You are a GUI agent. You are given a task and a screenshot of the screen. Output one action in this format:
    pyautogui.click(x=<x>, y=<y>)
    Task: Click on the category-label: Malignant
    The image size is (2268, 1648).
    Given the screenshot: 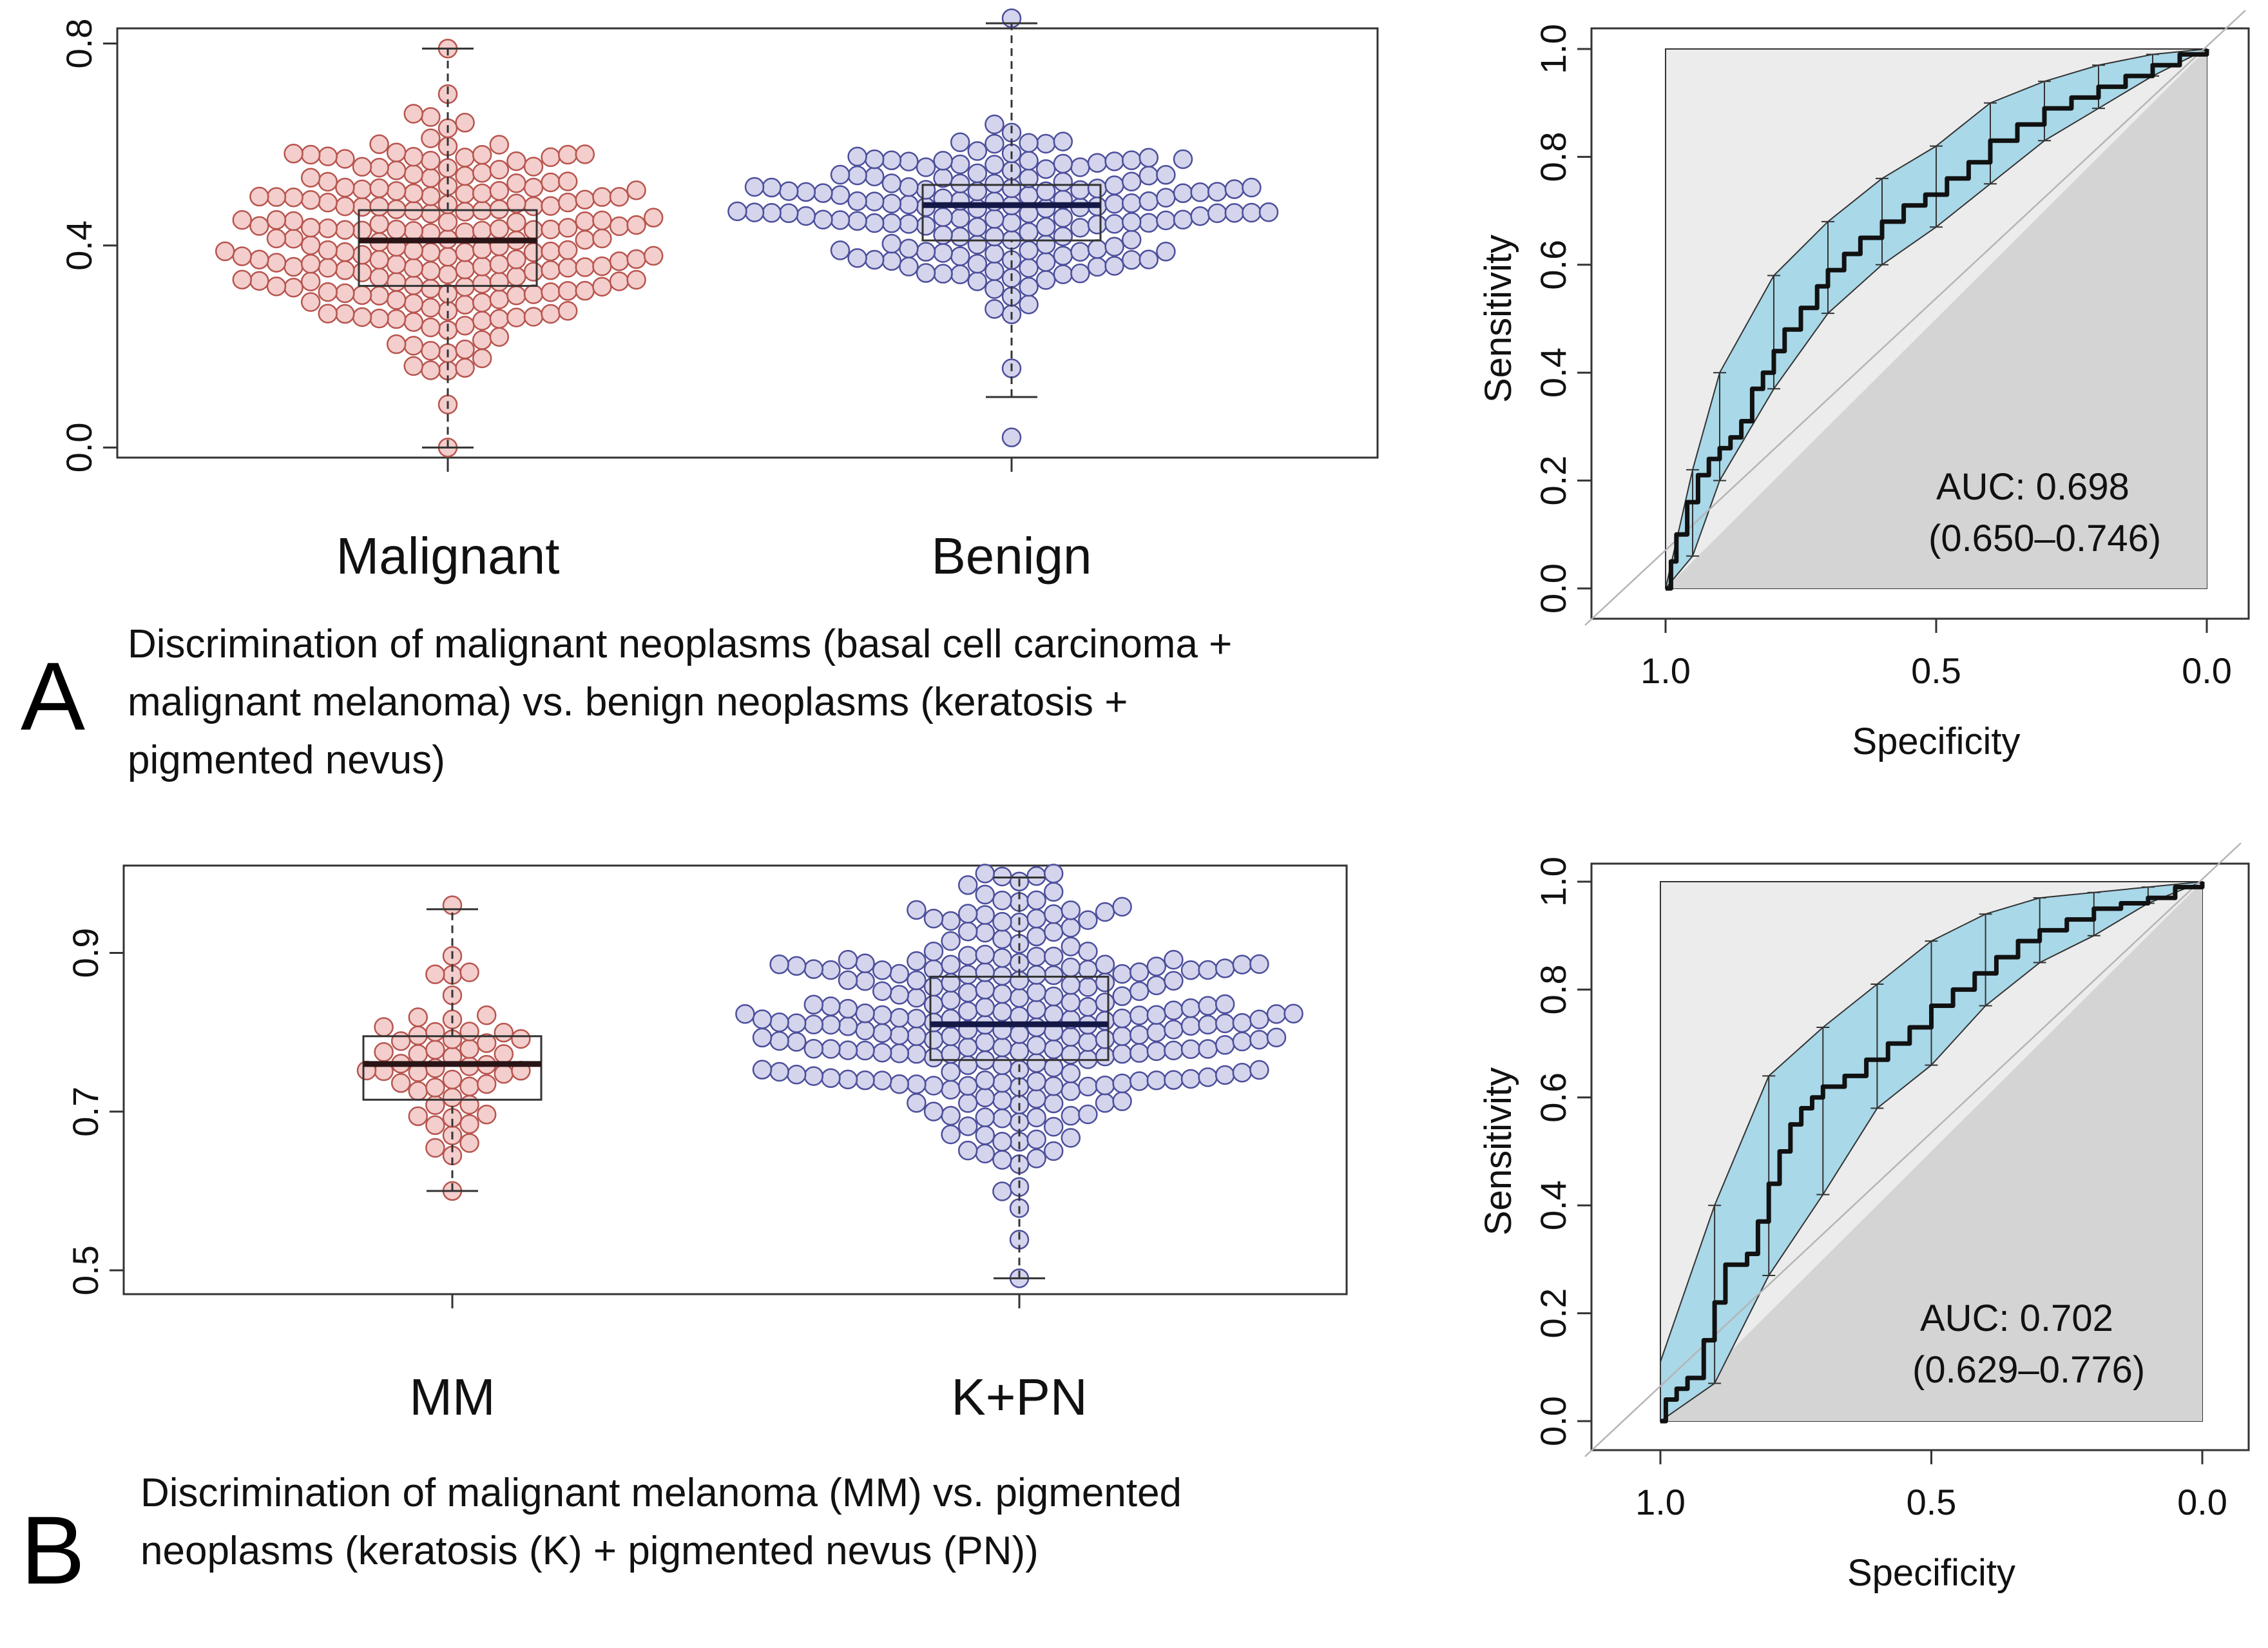 What is the action you would take?
    pyautogui.click(x=448, y=556)
    